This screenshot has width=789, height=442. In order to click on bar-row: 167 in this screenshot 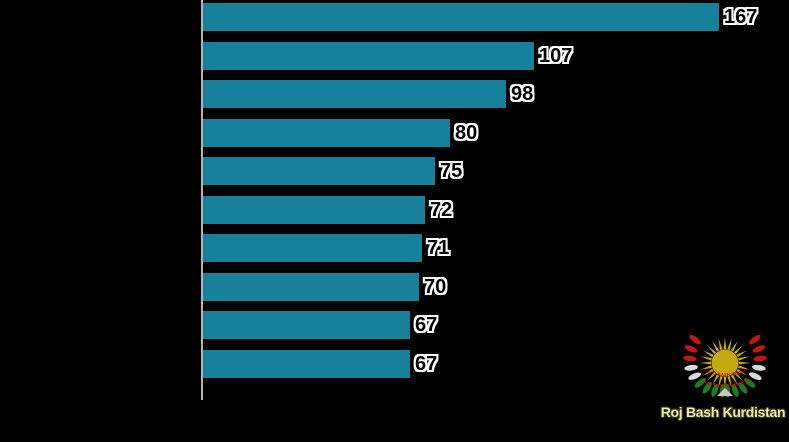, I will do `click(480, 17)`.